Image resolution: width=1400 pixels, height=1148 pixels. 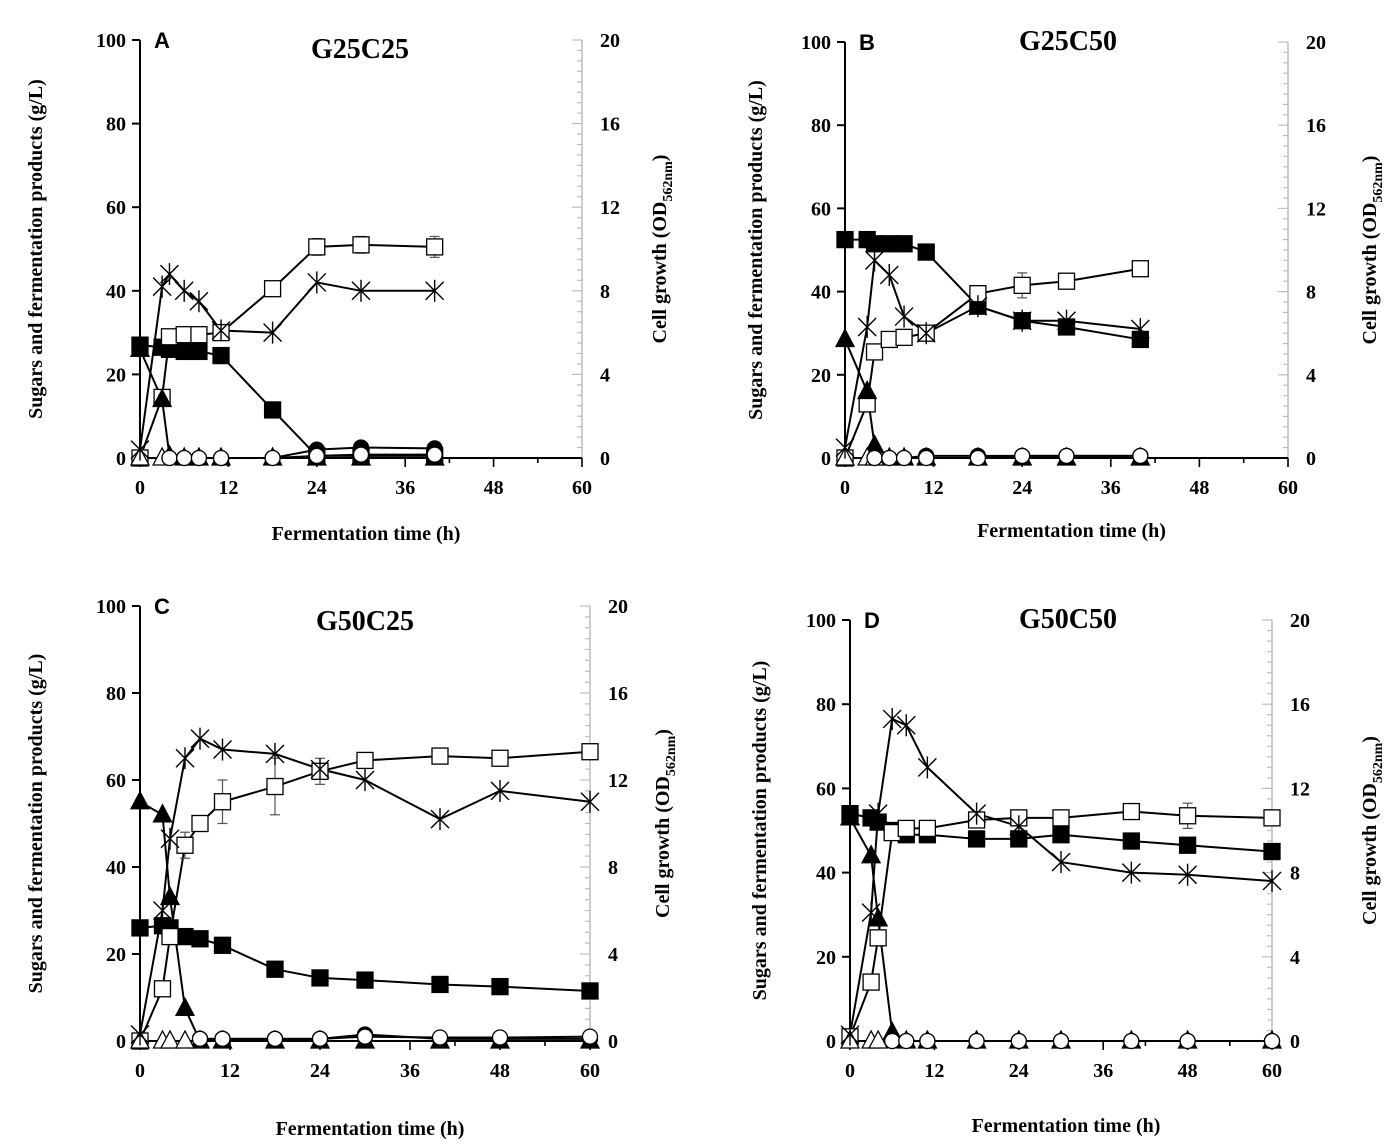 What do you see at coordinates (162, 606) in the screenshot?
I see `panel-letter: C` at bounding box center [162, 606].